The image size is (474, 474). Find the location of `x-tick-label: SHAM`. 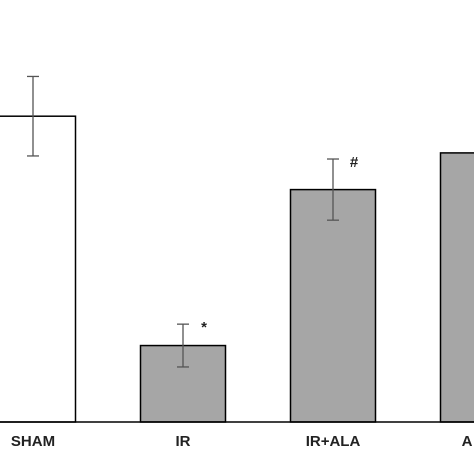

x-tick-label: SHAM is located at coordinates (33, 441).